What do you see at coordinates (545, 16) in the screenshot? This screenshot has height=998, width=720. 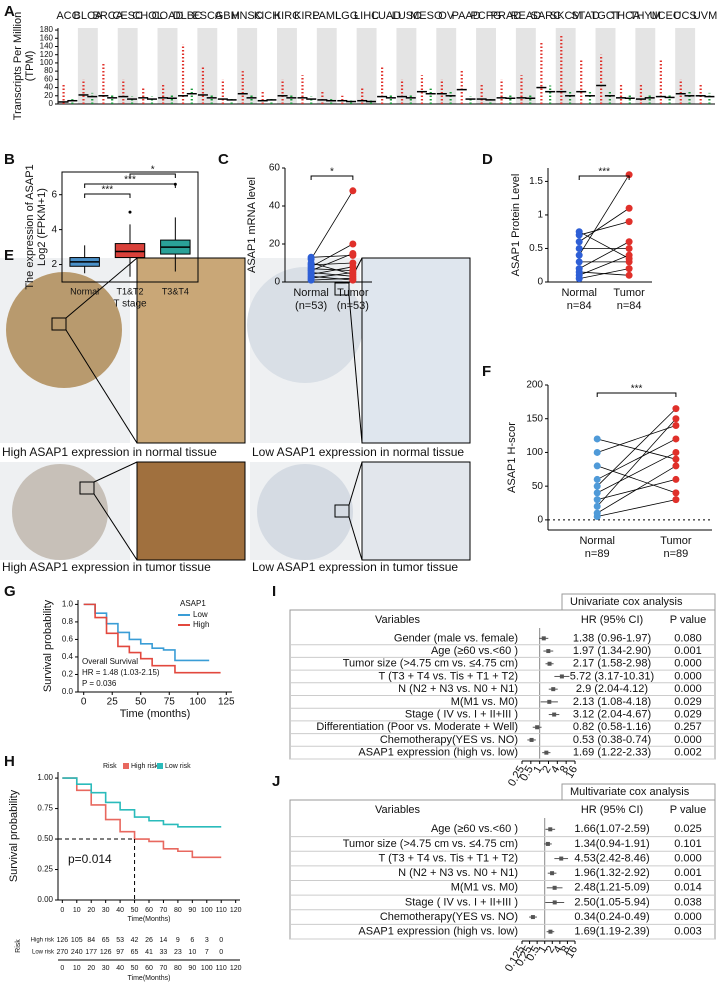 I see `category-label: SARC` at bounding box center [545, 16].